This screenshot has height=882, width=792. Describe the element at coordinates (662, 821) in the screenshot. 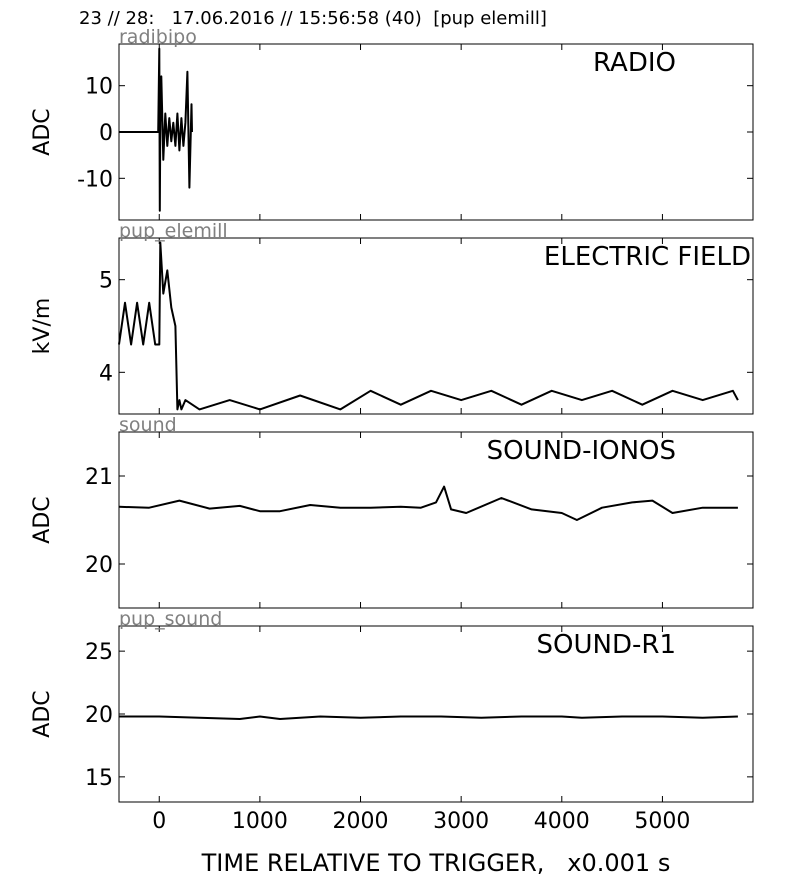

I see `x-tick-label: 5000` at that location.